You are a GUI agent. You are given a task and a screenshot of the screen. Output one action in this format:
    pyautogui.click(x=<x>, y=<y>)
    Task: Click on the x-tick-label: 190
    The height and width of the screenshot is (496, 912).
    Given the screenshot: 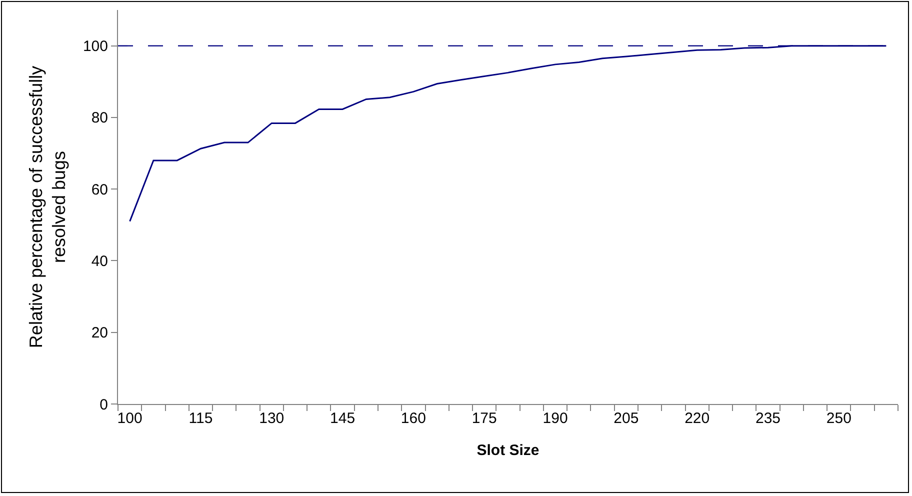 What is the action you would take?
    pyautogui.click(x=555, y=418)
    